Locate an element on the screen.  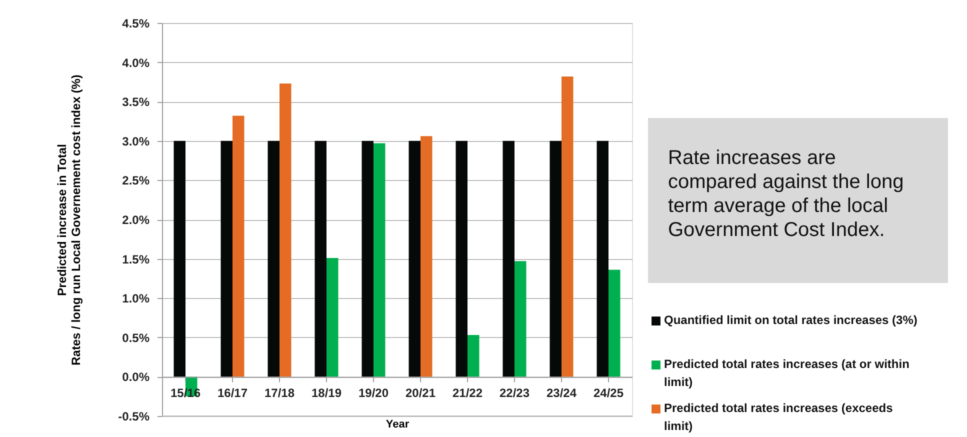
y-axis-title: Predicted increase in Total Rates / long run Local Governement cost index (%) is located at coordinates (69, 220).